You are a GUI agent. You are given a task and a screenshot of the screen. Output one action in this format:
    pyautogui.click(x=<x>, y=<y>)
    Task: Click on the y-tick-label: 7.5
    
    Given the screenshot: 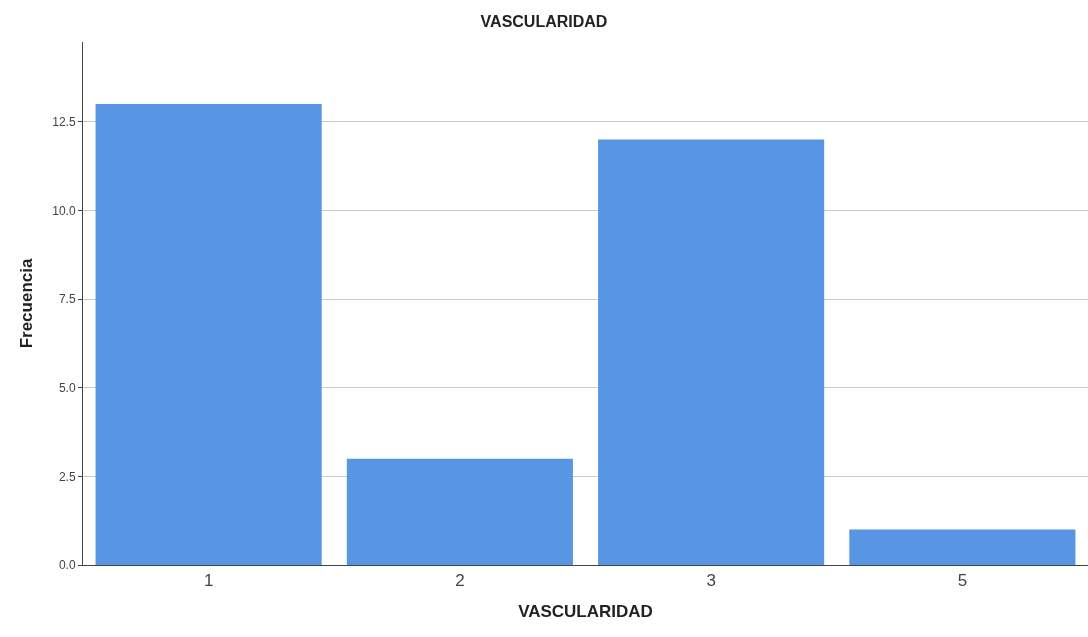 What is the action you would take?
    pyautogui.click(x=67, y=299)
    